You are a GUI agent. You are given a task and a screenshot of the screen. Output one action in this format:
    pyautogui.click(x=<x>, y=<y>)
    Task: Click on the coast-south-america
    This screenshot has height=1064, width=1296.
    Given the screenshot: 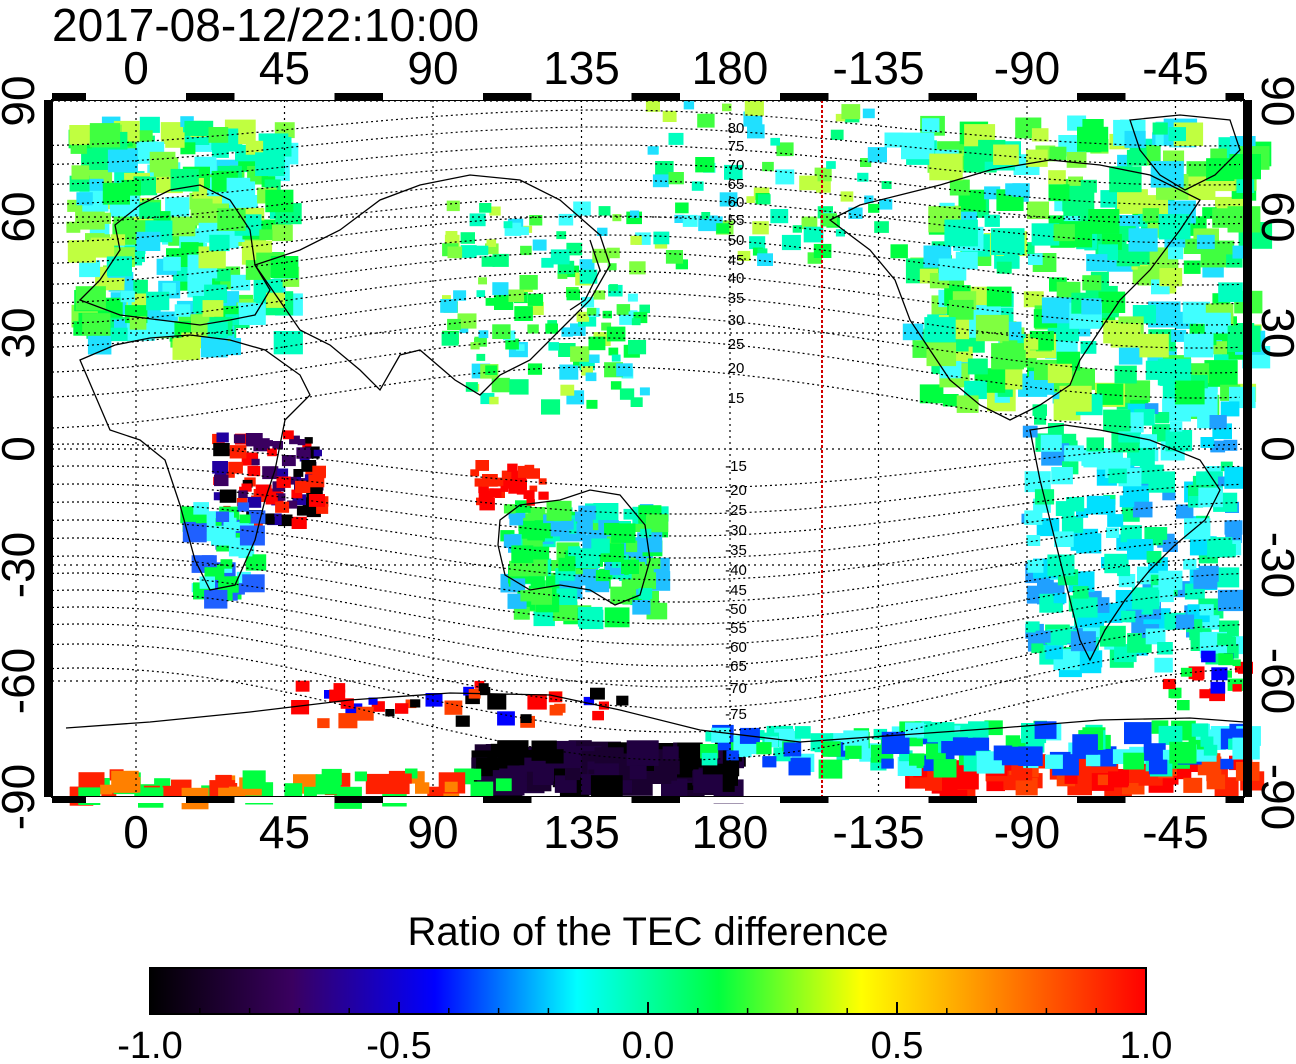 What is the action you would take?
    pyautogui.click(x=1125, y=543)
    